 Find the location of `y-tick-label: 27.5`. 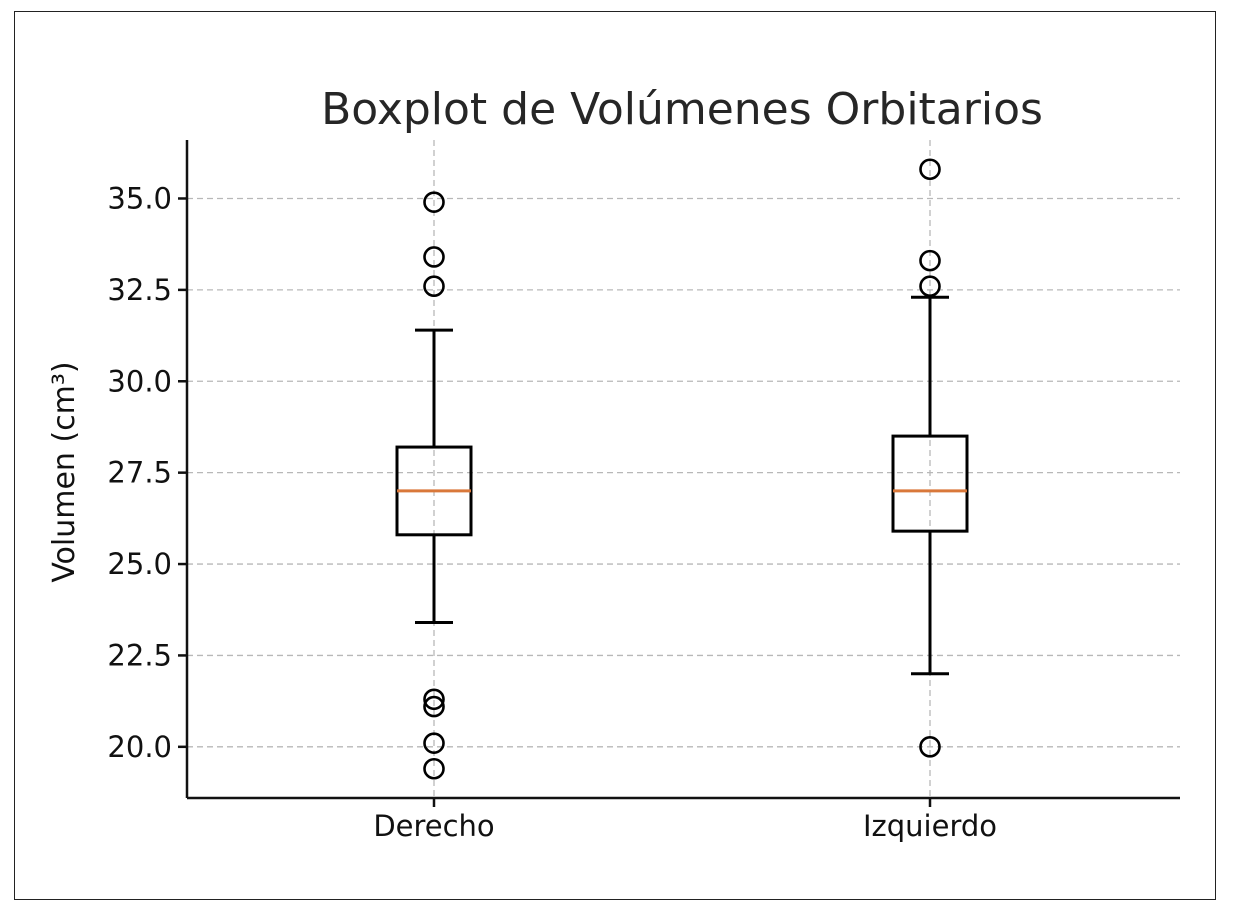

y-tick-label: 27.5 is located at coordinates (139, 473).